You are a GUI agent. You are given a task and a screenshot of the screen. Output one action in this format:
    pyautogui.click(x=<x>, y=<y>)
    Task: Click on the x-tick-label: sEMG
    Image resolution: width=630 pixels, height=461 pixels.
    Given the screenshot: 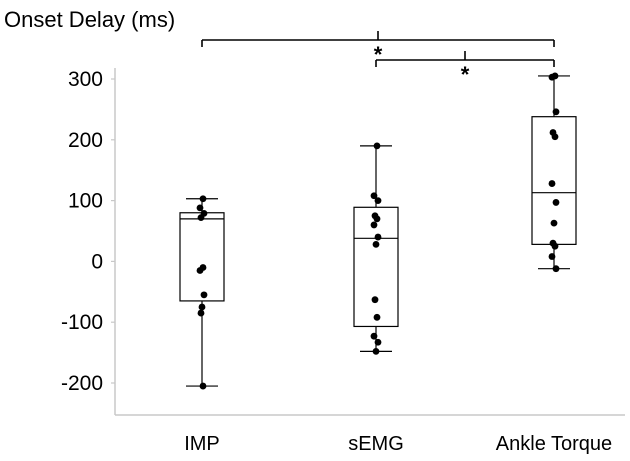 What is the action you would take?
    pyautogui.click(x=376, y=444)
    